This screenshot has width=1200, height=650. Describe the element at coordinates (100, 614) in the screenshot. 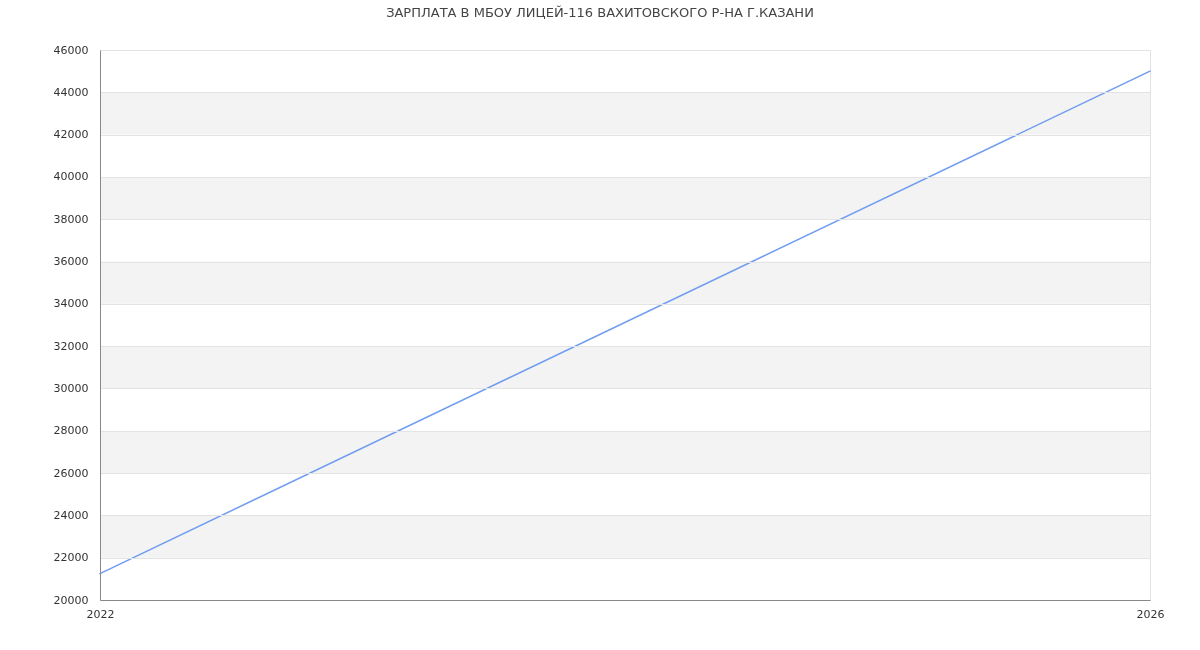

I see `x-tick-label: 2022` at that location.